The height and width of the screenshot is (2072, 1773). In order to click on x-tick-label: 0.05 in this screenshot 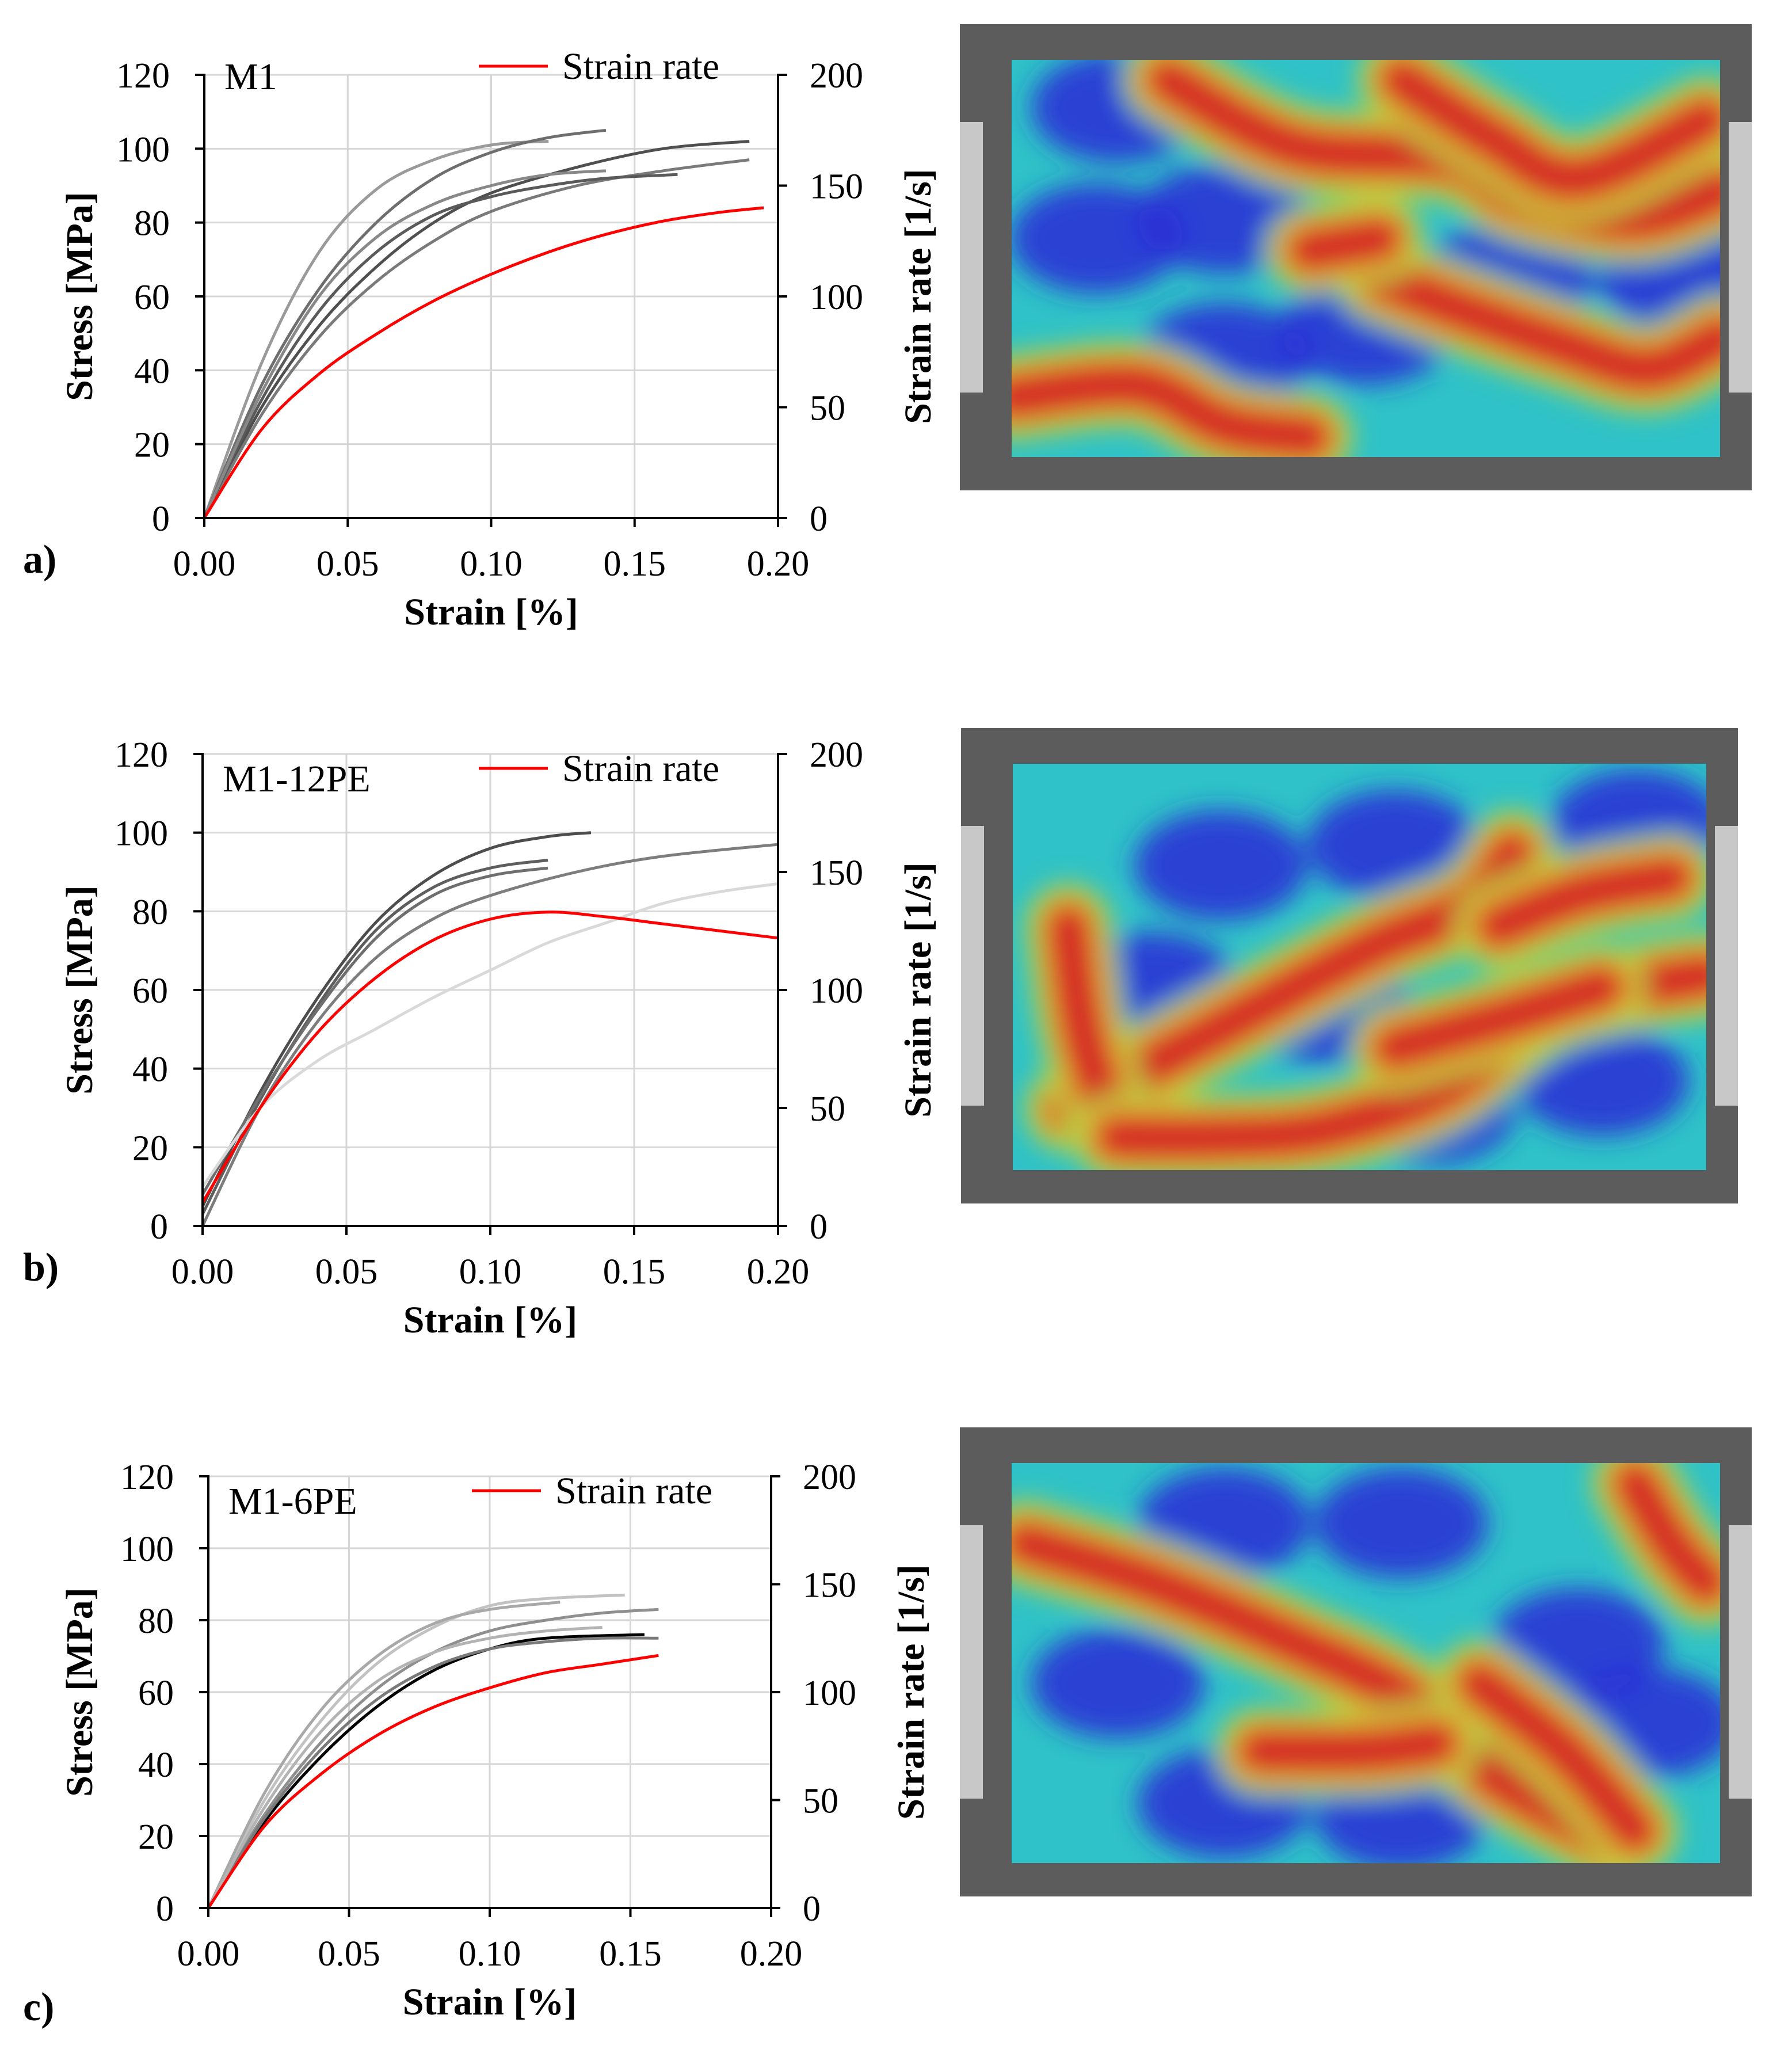, I will do `click(348, 564)`.